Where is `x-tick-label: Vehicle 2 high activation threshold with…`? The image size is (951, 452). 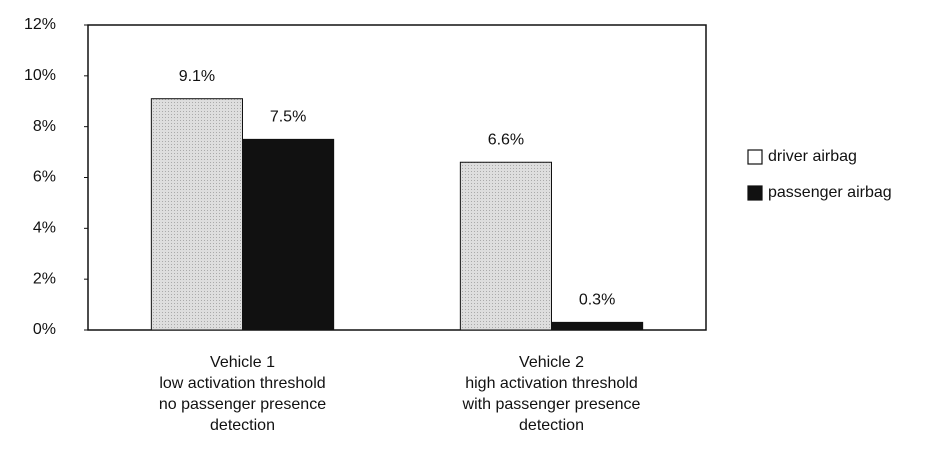 x-tick-label: Vehicle 2 high activation threshold with… is located at coordinates (551, 394).